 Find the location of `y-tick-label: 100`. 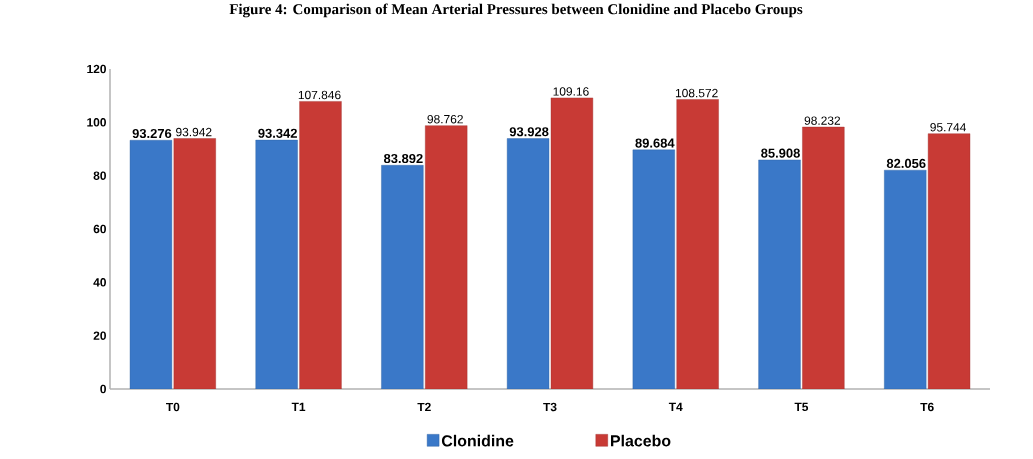

y-tick-label: 100 is located at coordinates (96, 122).